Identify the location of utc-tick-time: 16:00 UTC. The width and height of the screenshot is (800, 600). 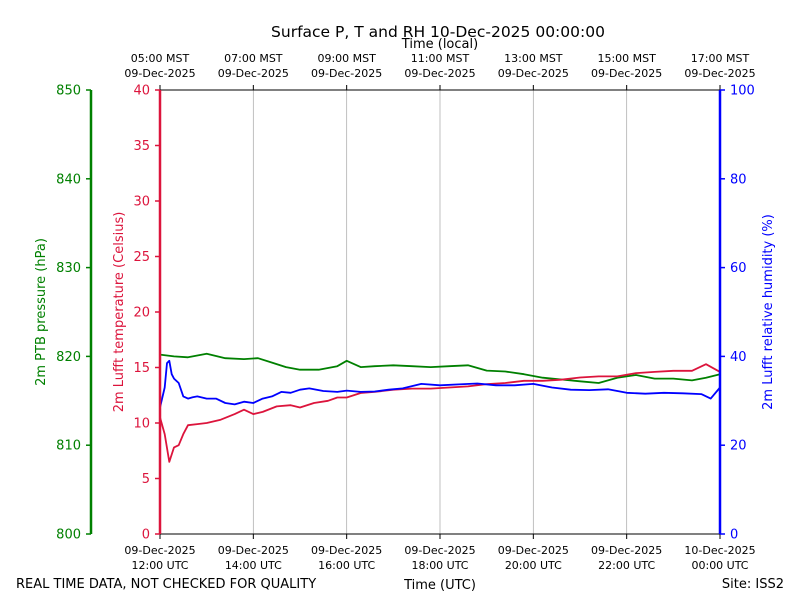
(346, 565).